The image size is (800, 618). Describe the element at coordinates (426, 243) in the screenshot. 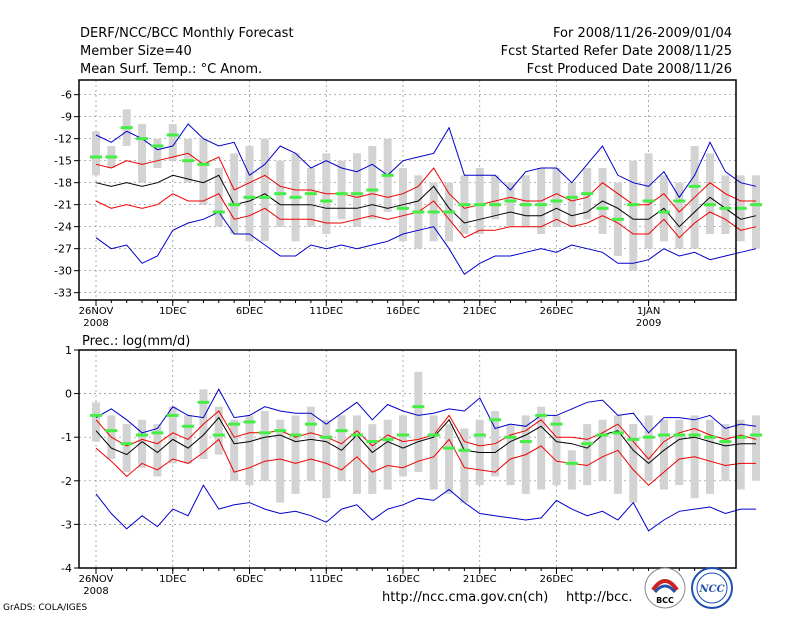

I see `temp-lower-extreme-line` at that location.